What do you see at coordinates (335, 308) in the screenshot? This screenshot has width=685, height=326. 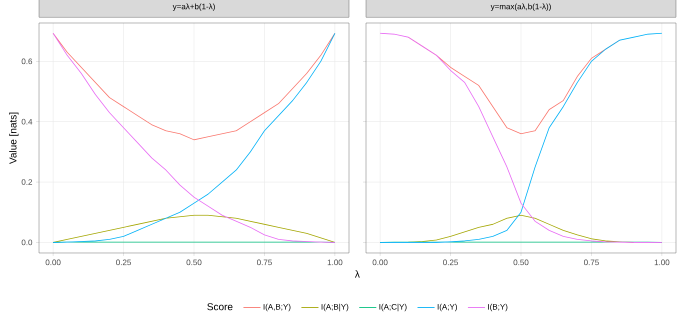 I see `legend-label: I(A;B|Y)` at bounding box center [335, 308].